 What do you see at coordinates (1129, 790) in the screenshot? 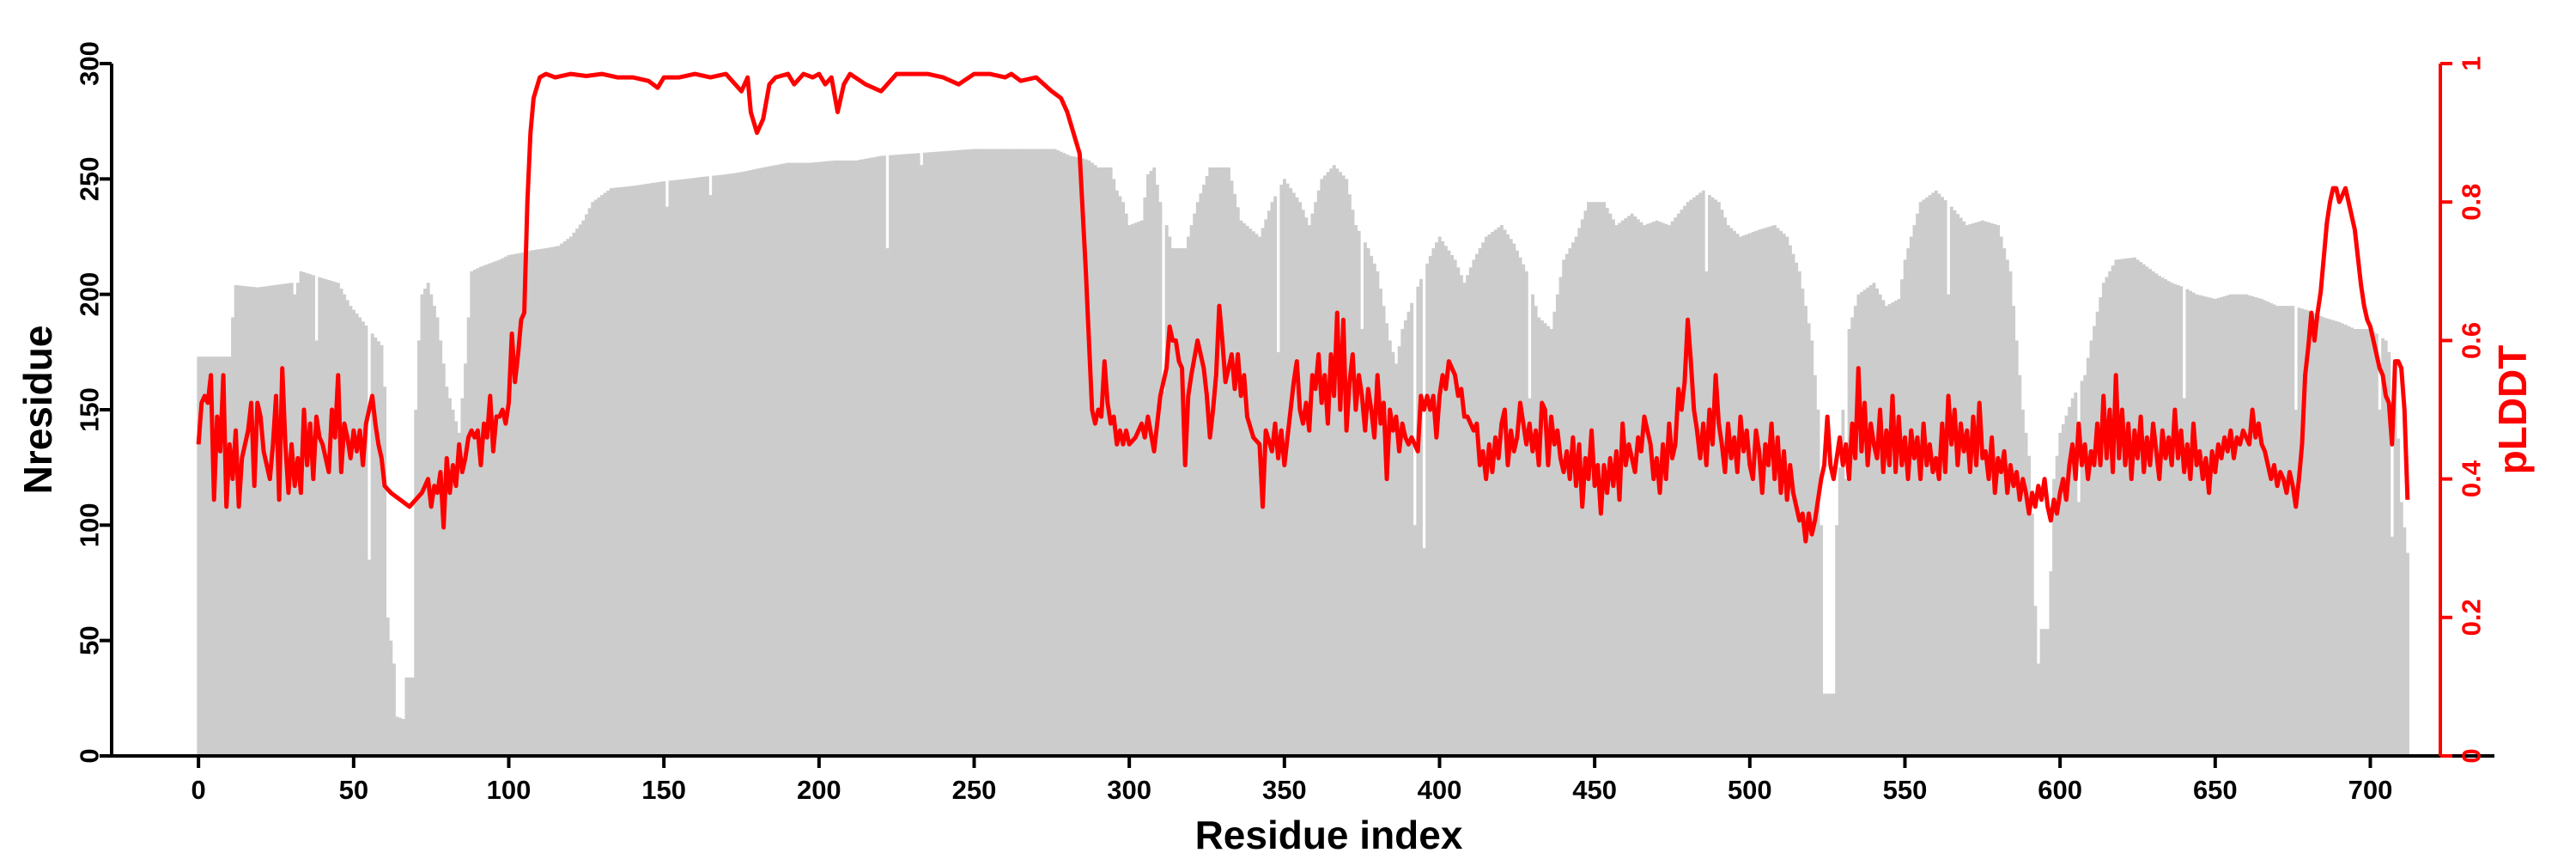
I see `x-tick-label: 300` at bounding box center [1129, 790].